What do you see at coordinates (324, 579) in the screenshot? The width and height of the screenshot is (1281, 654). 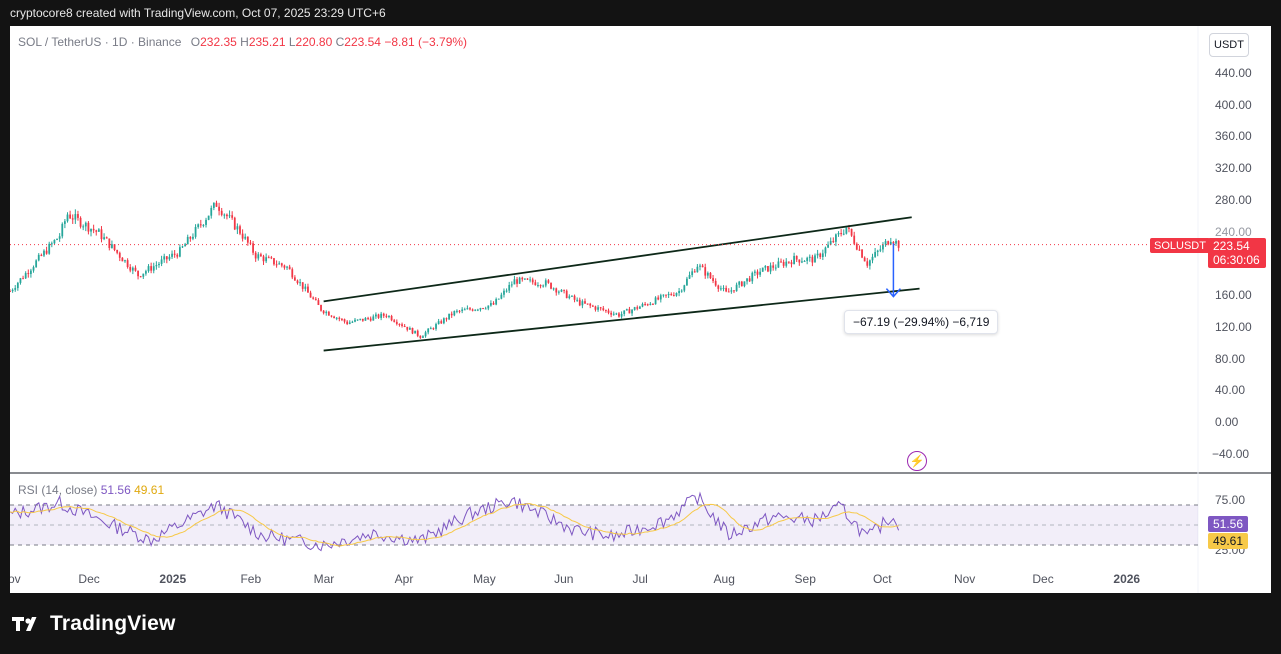 I see `time-tick-label: Mar` at bounding box center [324, 579].